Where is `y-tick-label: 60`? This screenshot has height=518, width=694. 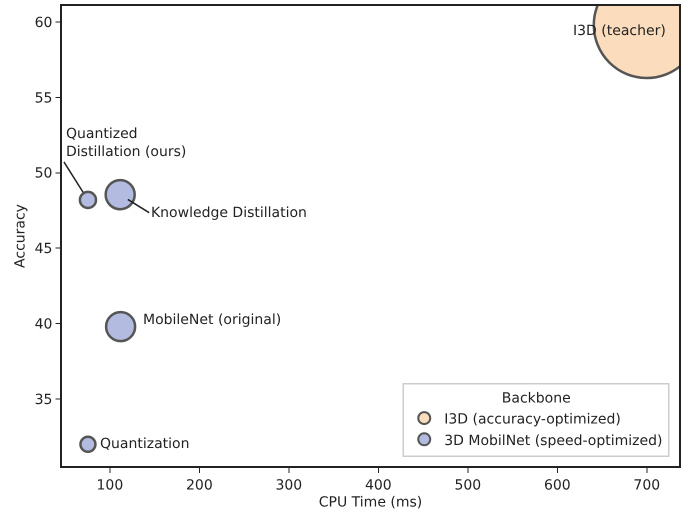 y-tick-label: 60 is located at coordinates (43, 22).